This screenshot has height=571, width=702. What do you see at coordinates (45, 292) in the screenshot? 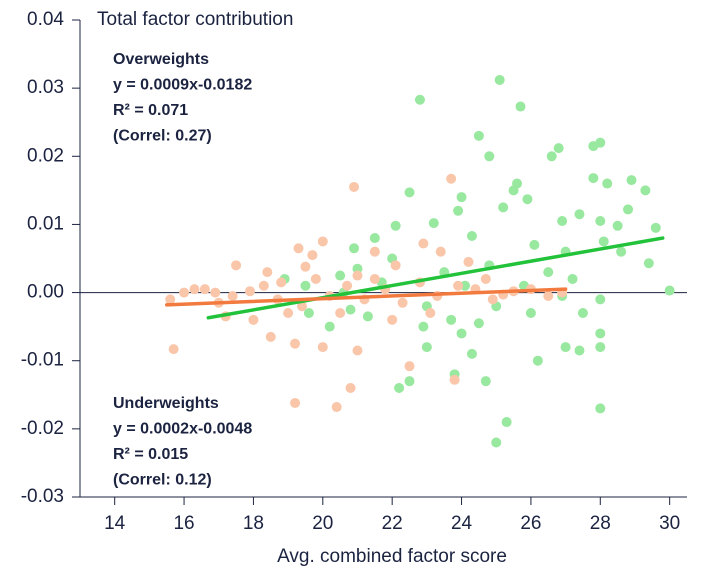
I see `y-tick-label: 0.00` at bounding box center [45, 292].